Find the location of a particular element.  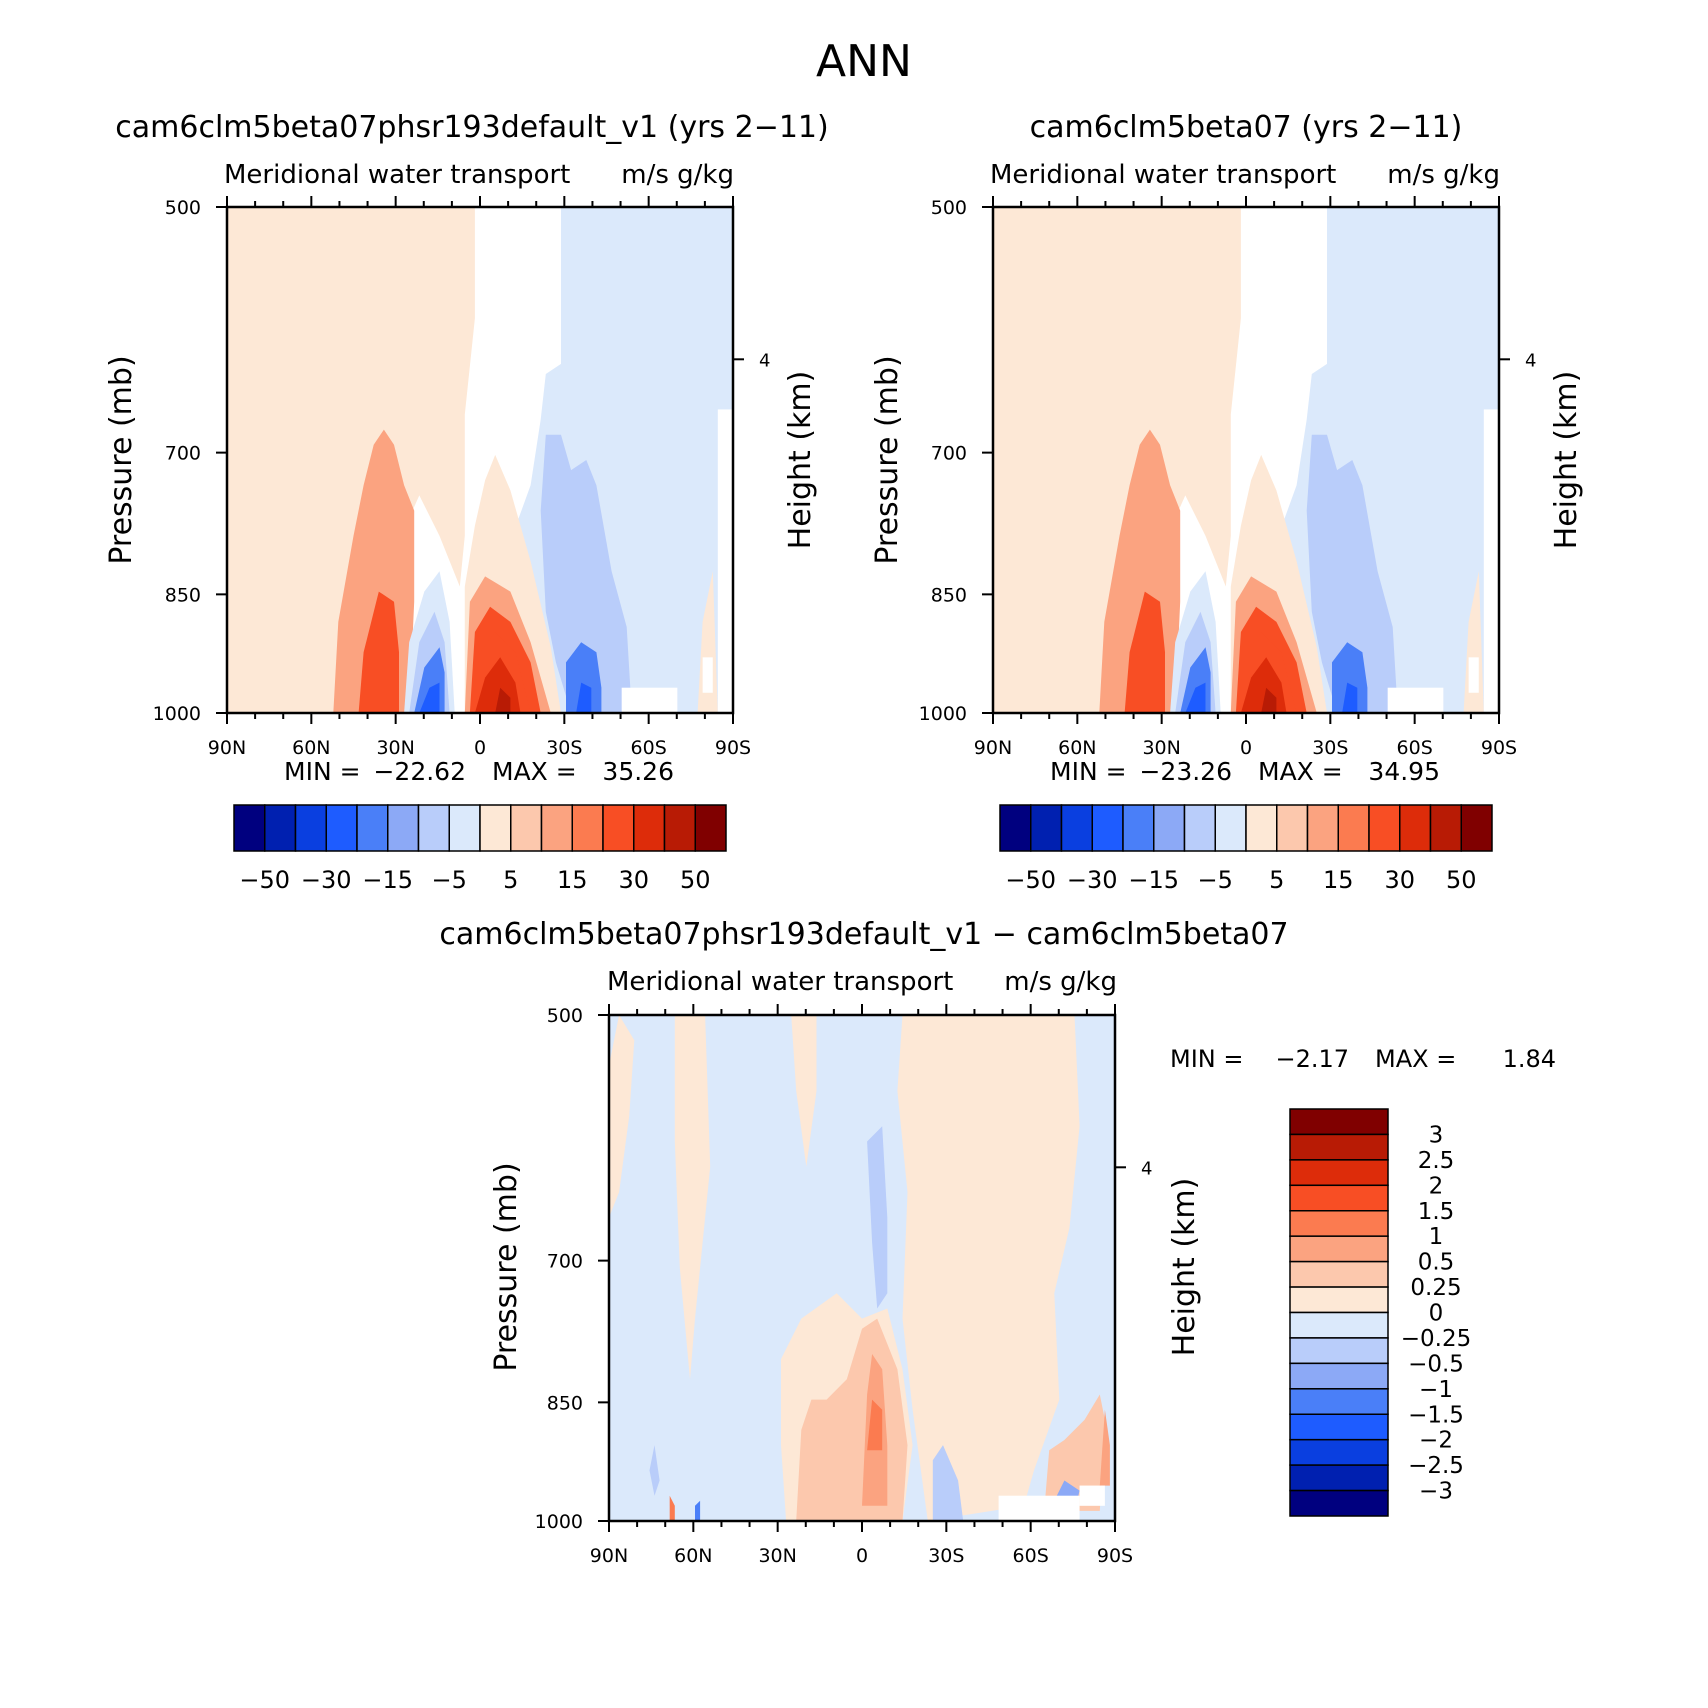

panel-1-min-label: MIN = is located at coordinates (322, 771).